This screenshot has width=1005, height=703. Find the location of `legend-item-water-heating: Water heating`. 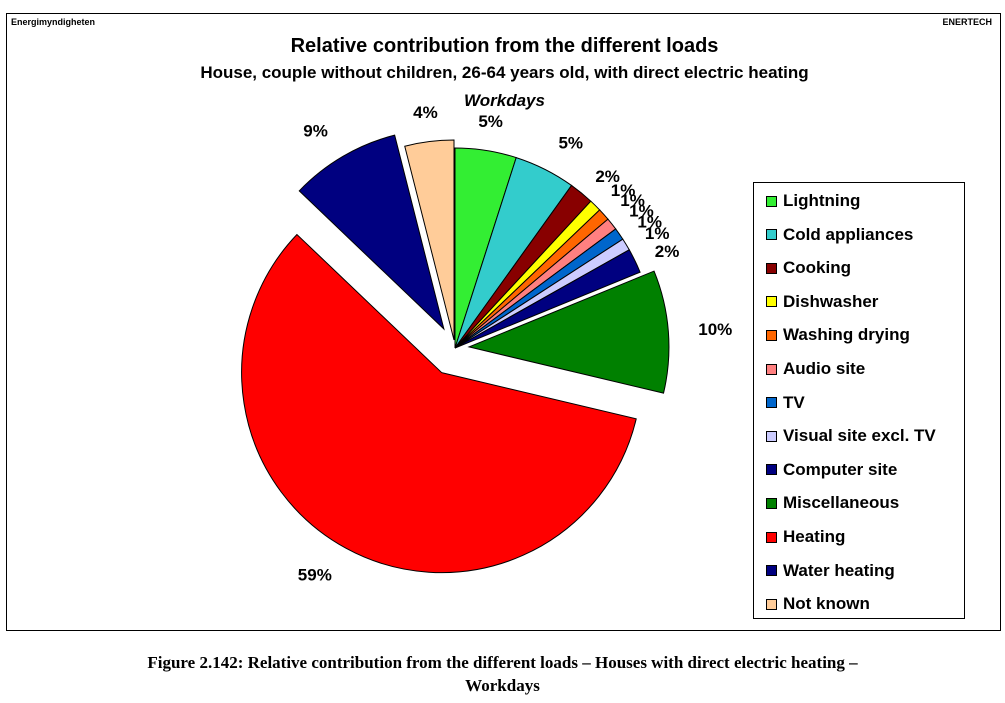

legend-item-water-heating: Water heating is located at coordinates (830, 571).